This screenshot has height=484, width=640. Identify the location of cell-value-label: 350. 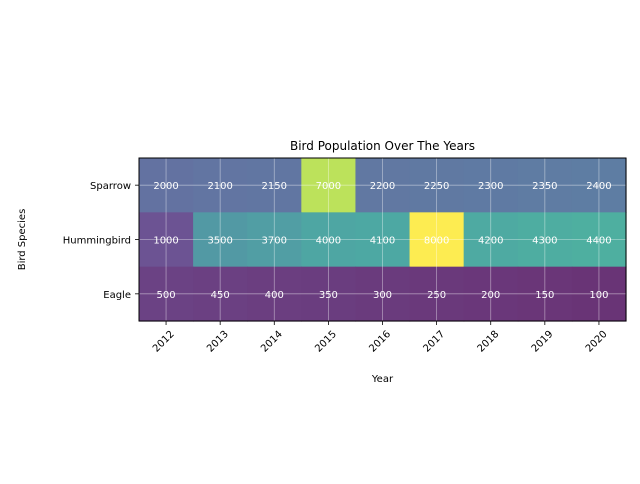
(328, 295).